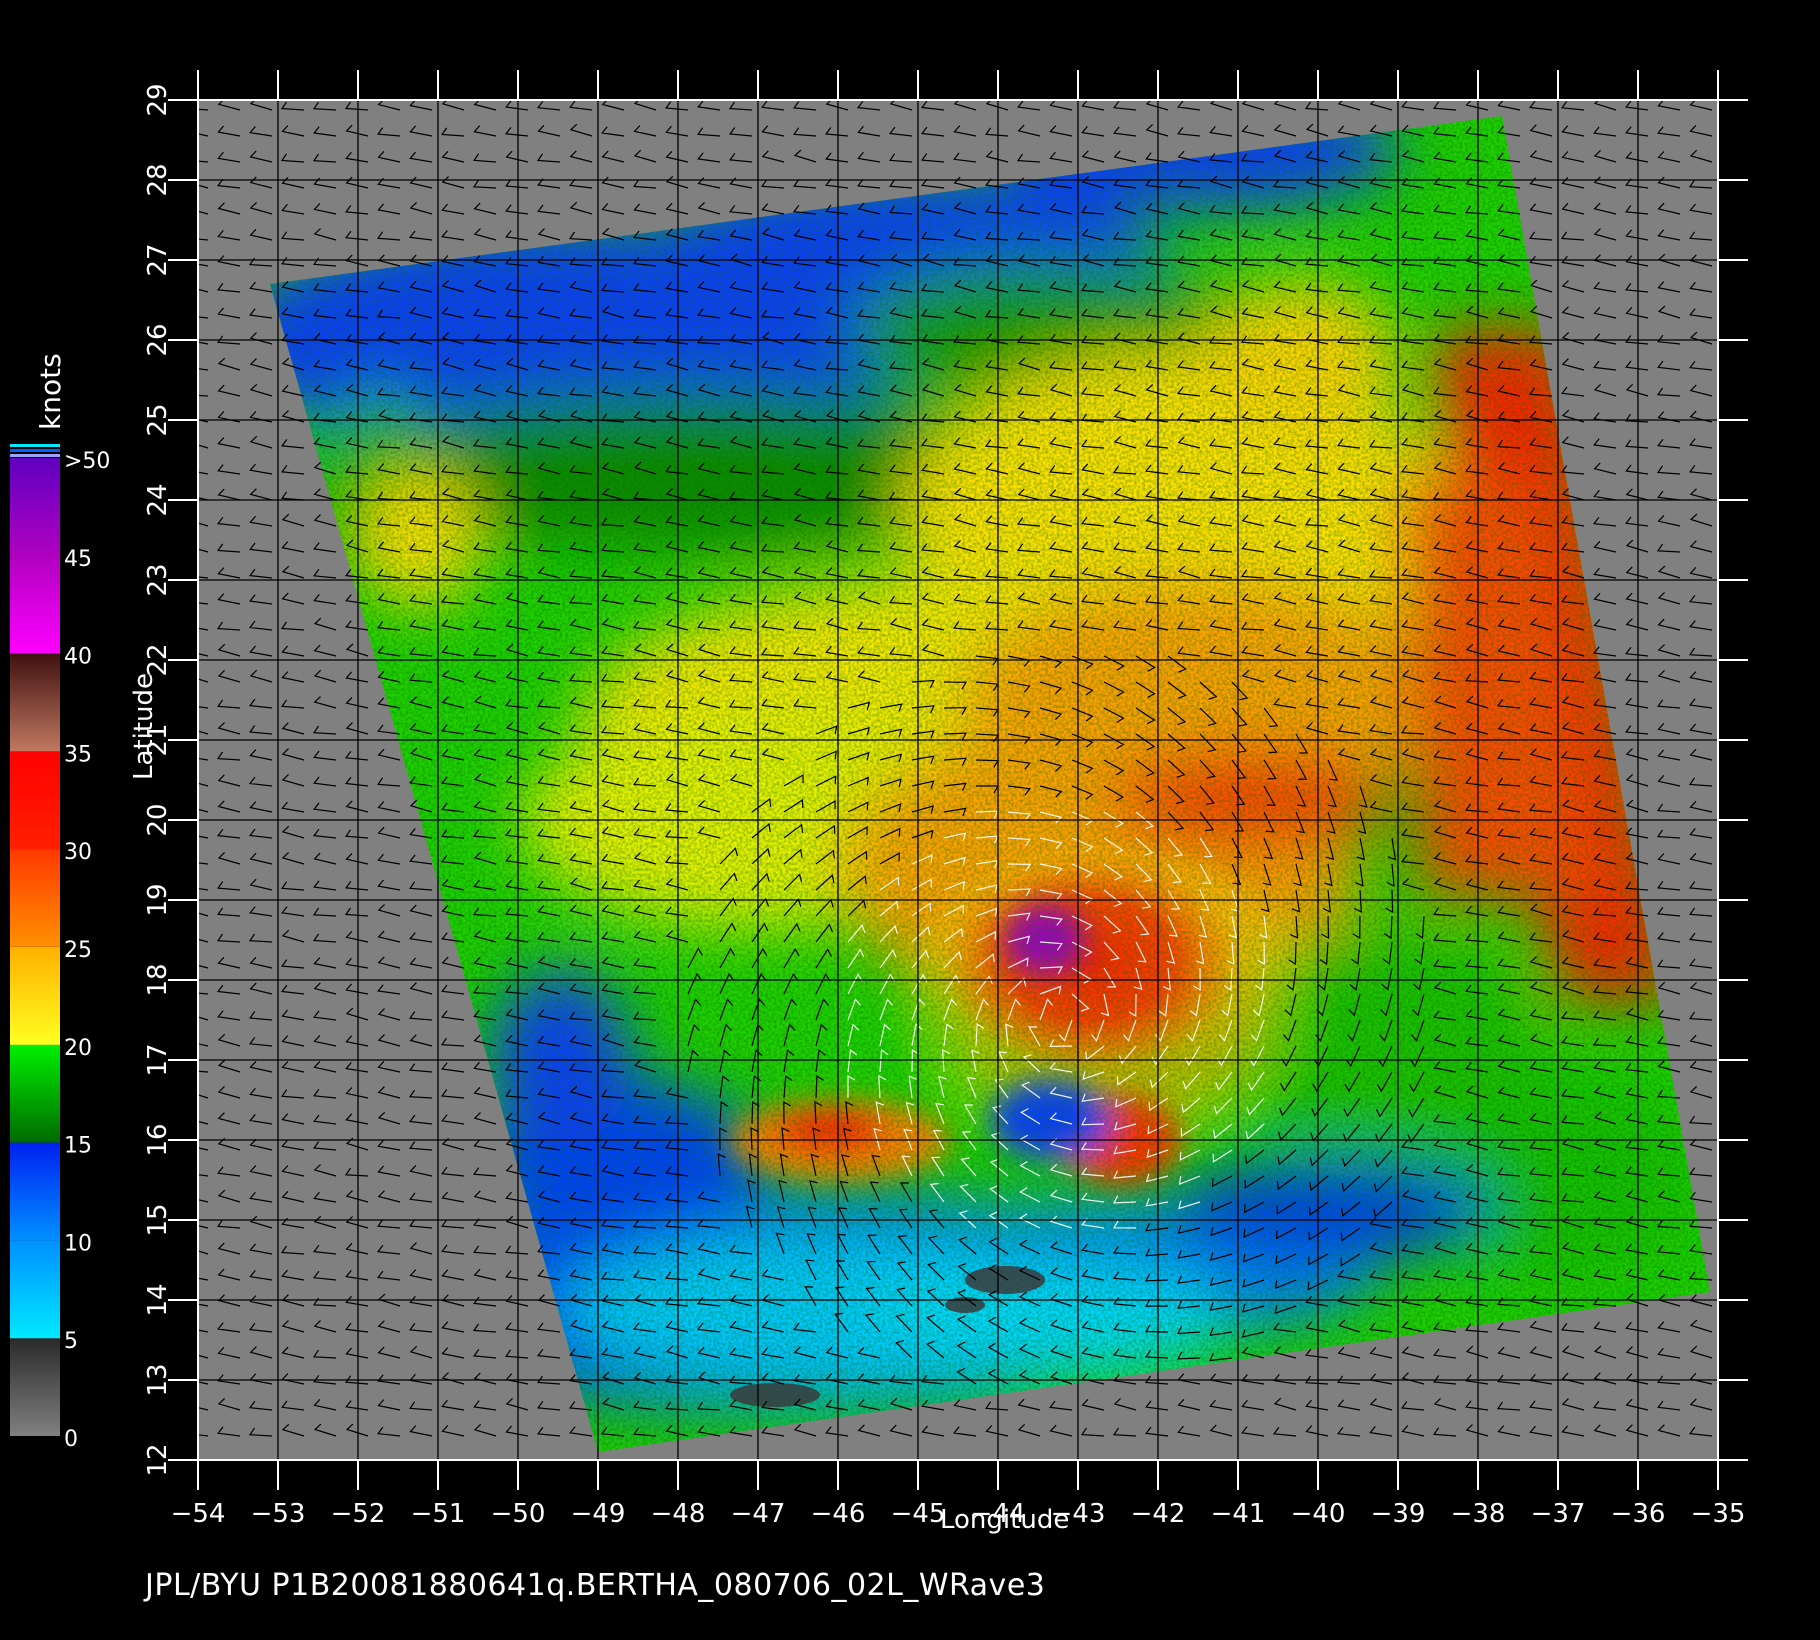  I want to click on y-tick-label: 14, so click(158, 1299).